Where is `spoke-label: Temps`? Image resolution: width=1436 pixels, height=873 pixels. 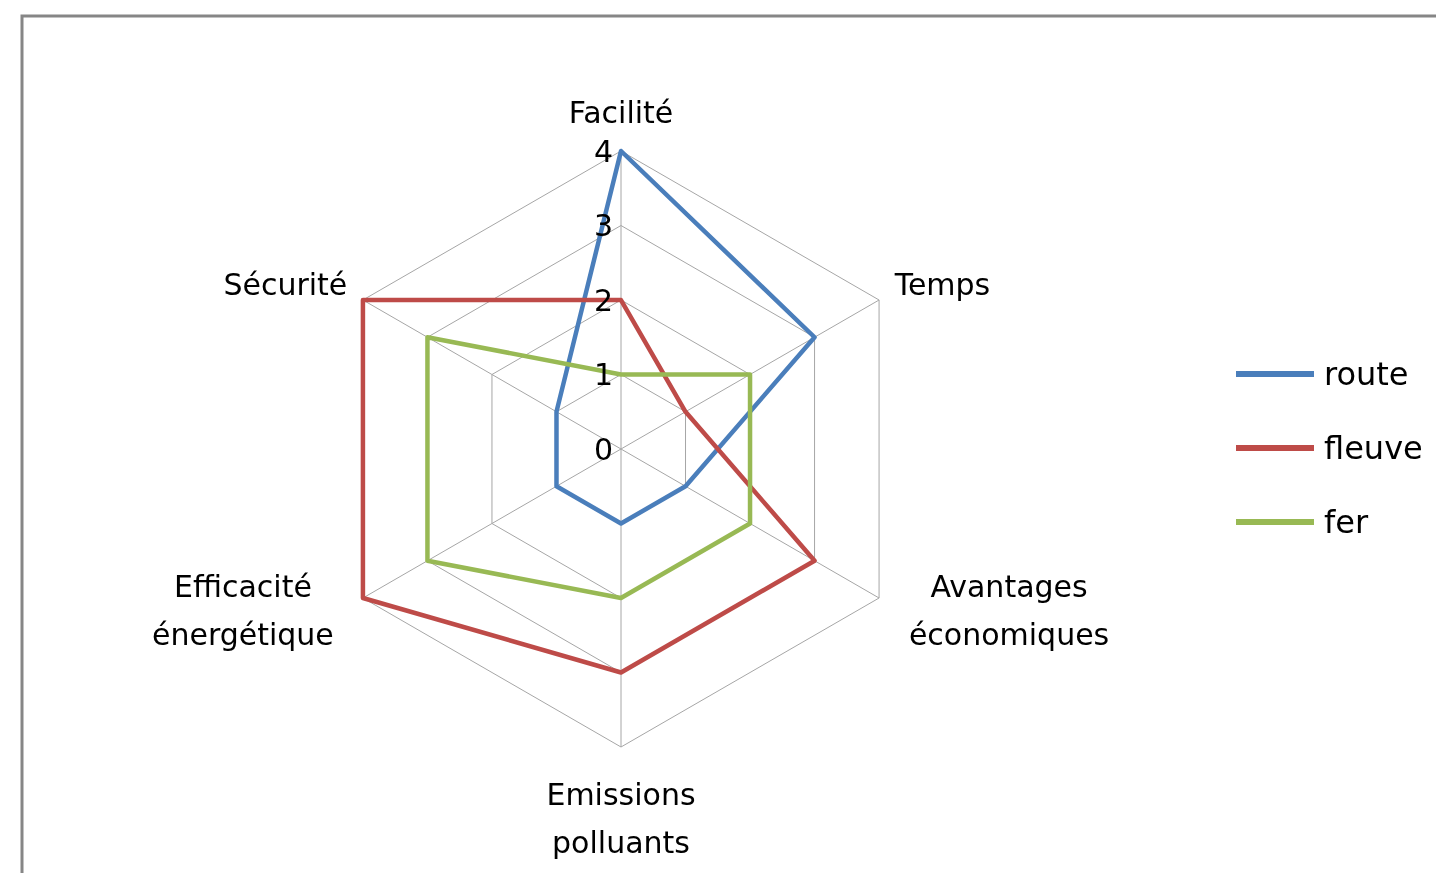 spoke-label: Temps is located at coordinates (942, 284).